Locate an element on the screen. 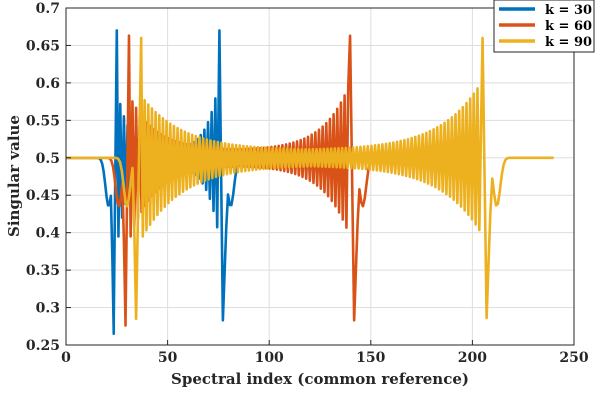  x-tick-label: 50 is located at coordinates (168, 358).